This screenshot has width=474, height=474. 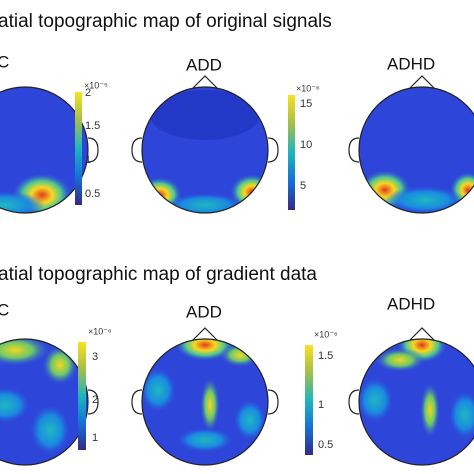 I want to click on colorbar: ×10⁻⁶ 1.5 1 0.5, so click(x=321, y=392).